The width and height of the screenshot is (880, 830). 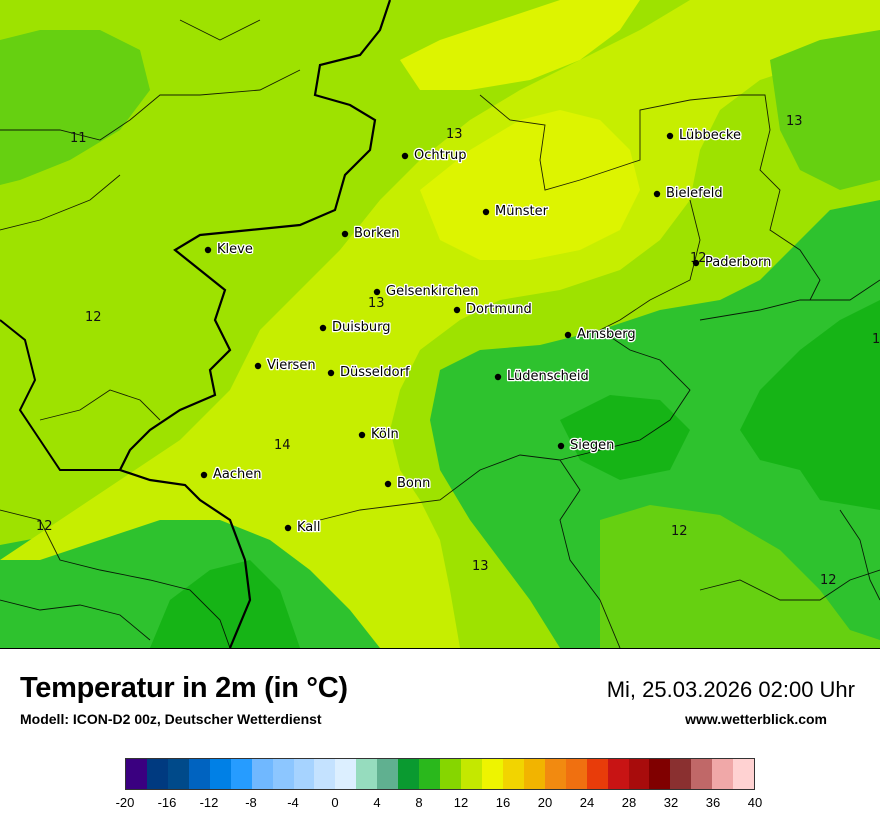 What do you see at coordinates (876, 339) in the screenshot?
I see `isotherm-label: 1` at bounding box center [876, 339].